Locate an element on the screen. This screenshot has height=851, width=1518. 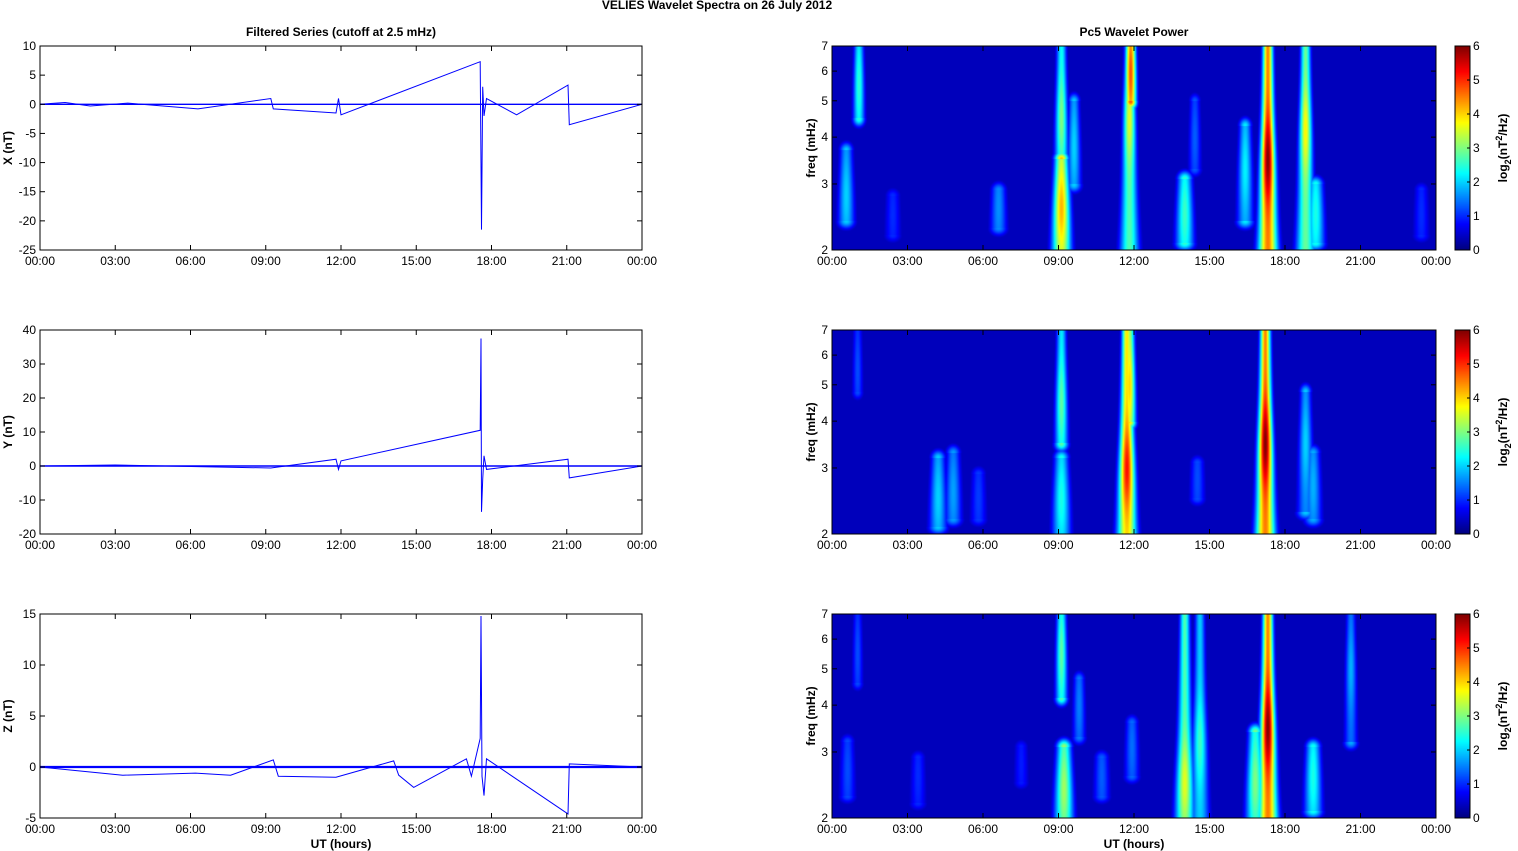
panel-title: Pc5 Wavelet Power is located at coordinates (1134, 32).